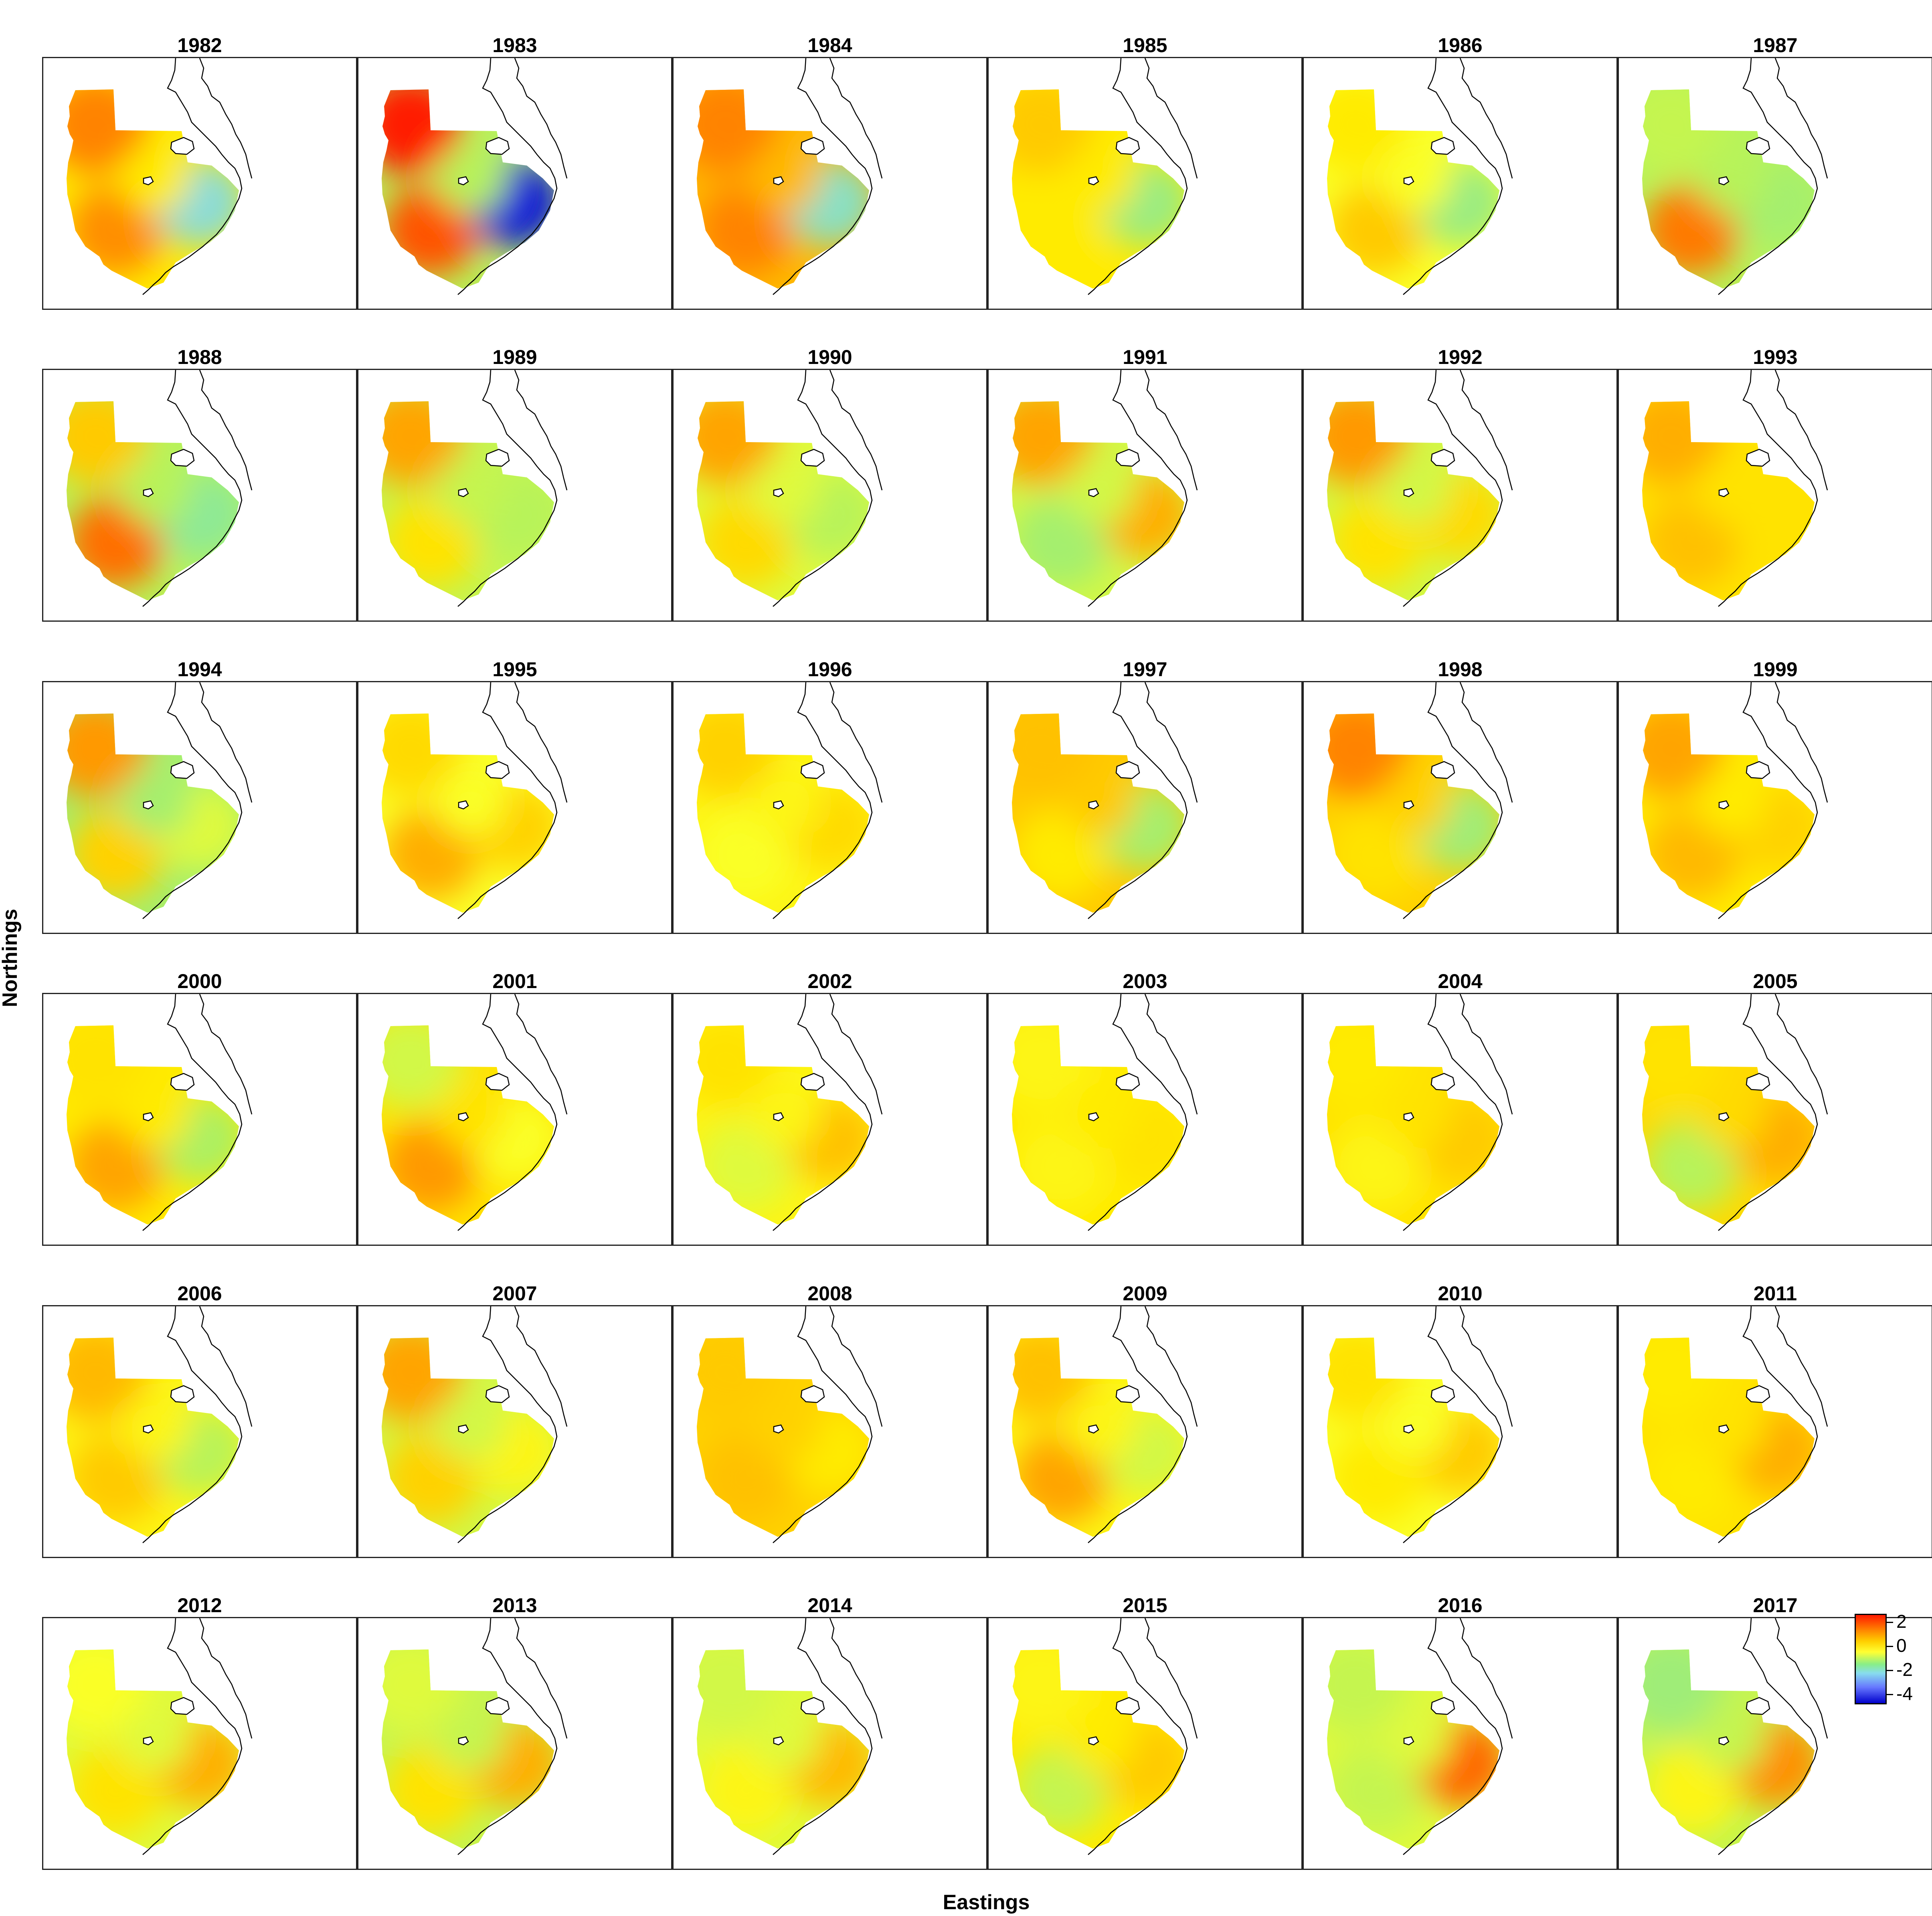  What do you see at coordinates (1460, 1605) in the screenshot?
I see `panel-title: 2016` at bounding box center [1460, 1605].